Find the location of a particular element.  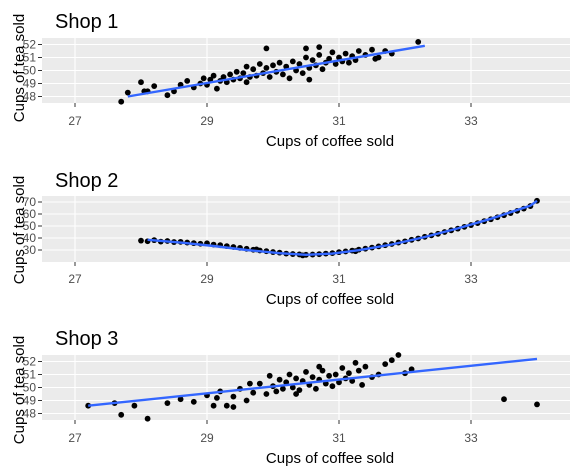

y-tick-label: 52 is located at coordinates (30, 45).